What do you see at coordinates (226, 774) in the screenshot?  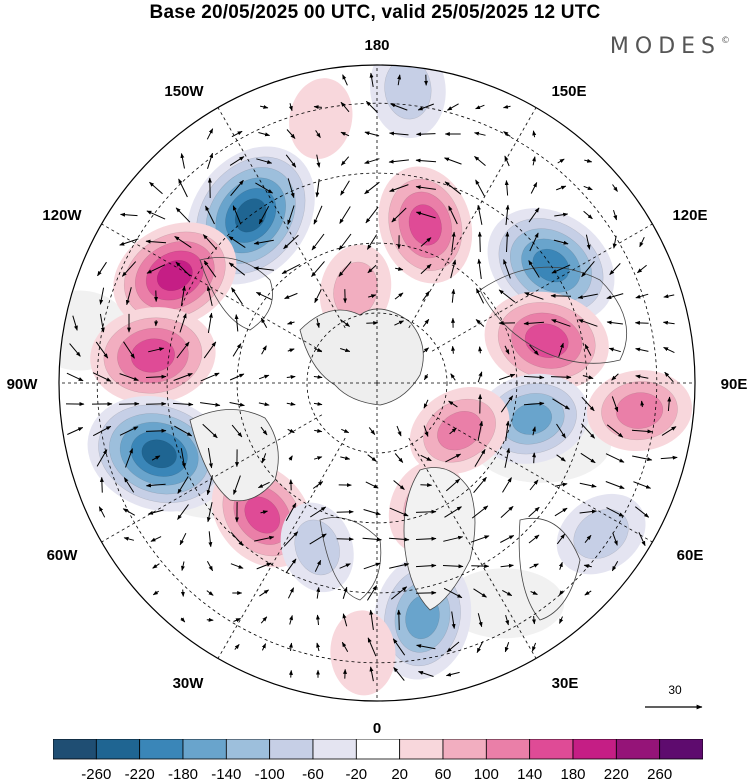 I see `colorbar-tick-label: -140` at bounding box center [226, 774].